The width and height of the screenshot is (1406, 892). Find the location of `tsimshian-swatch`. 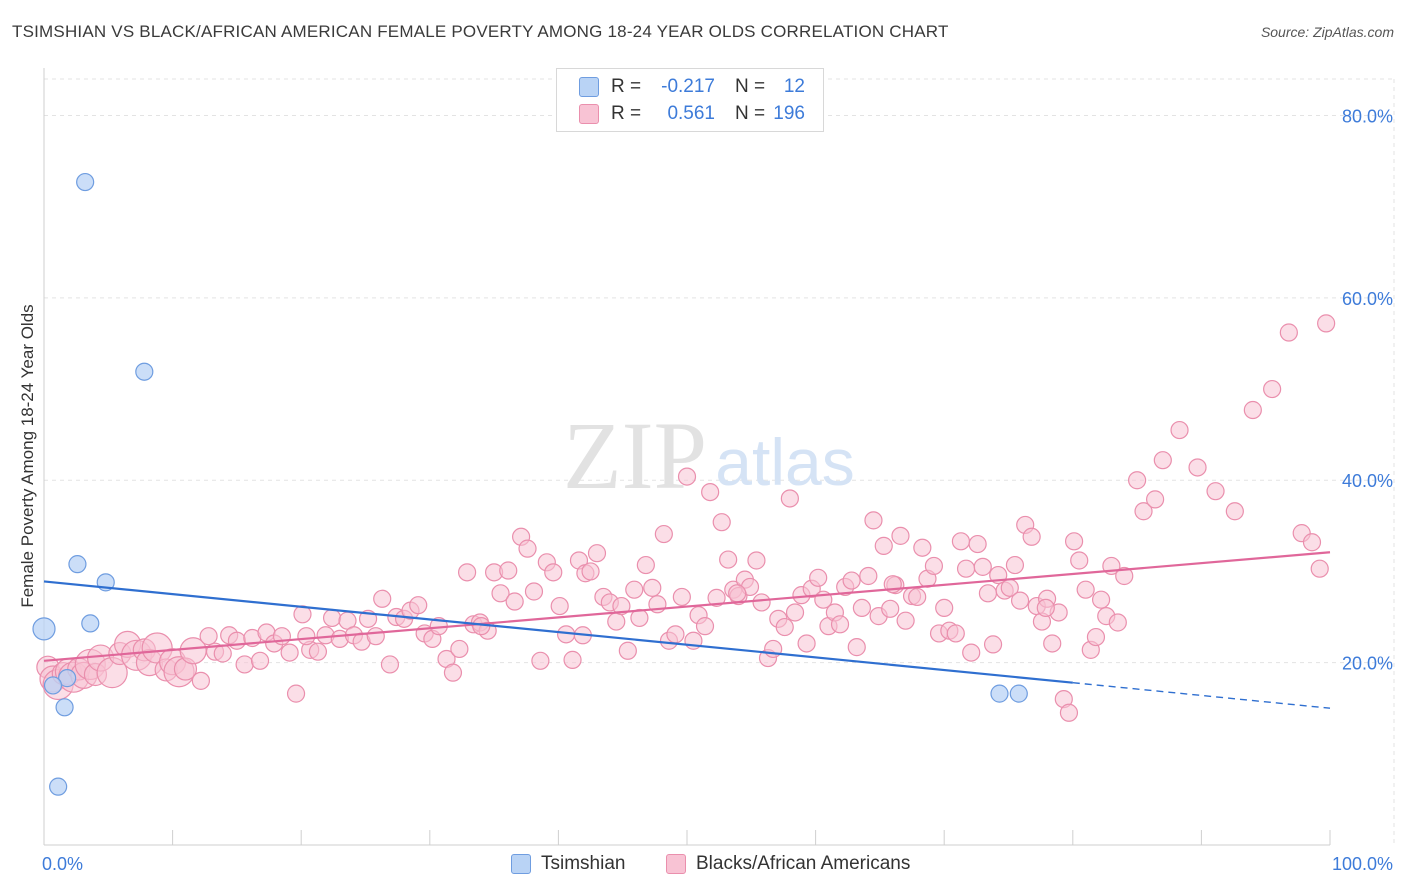

tsimshian-swatch is located at coordinates (589, 87).